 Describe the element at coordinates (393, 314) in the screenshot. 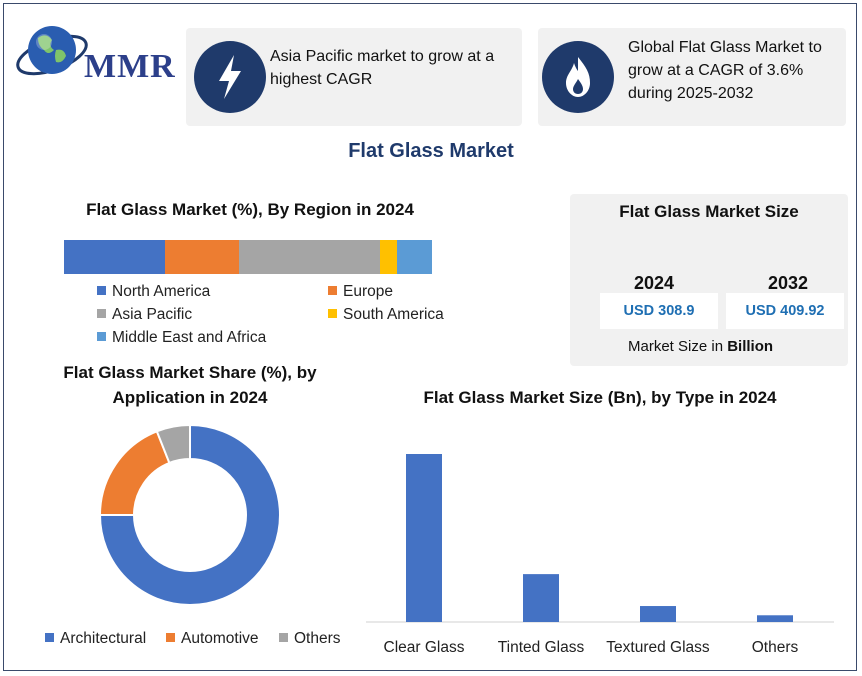

I see `legend-label: South America` at that location.